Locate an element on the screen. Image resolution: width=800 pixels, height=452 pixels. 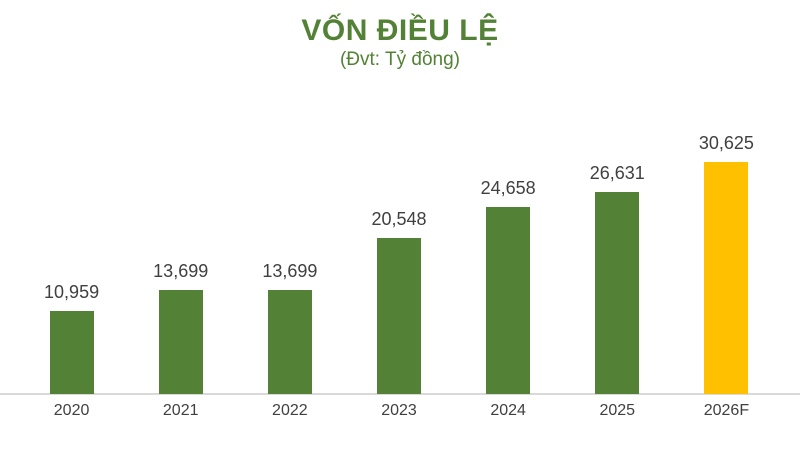
bar-value-label: 10,959 is located at coordinates (72, 292).